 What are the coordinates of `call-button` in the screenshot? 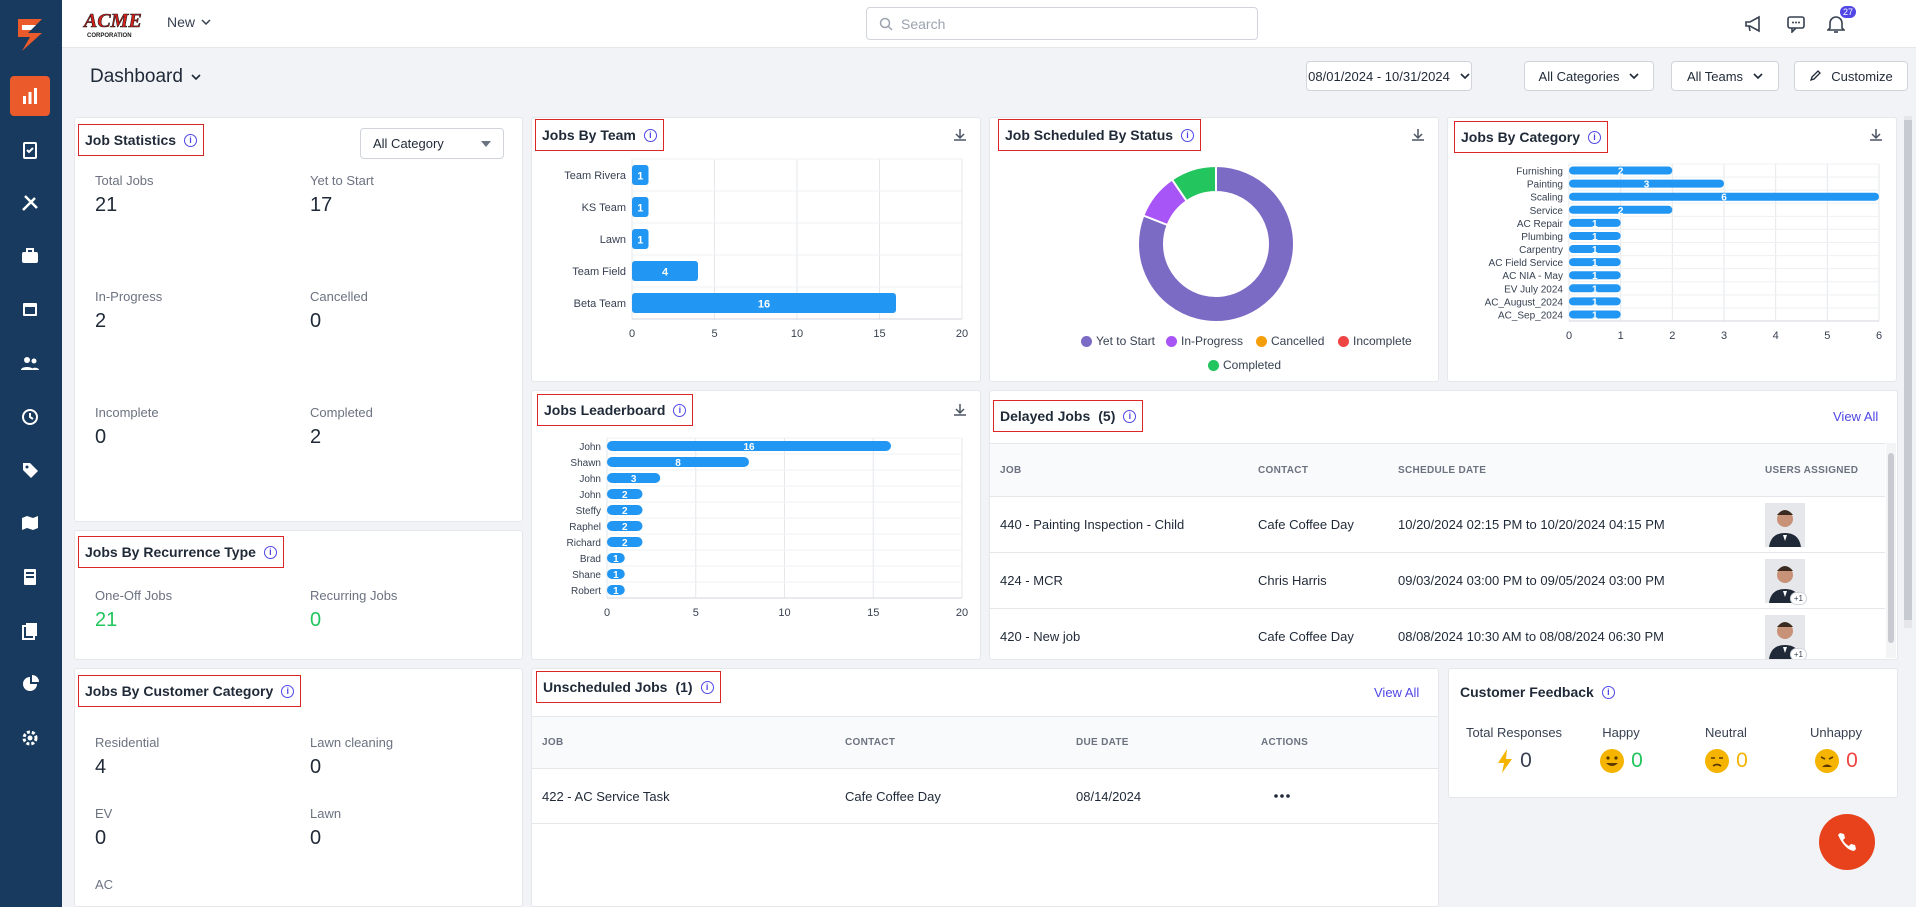 It's located at (1847, 842).